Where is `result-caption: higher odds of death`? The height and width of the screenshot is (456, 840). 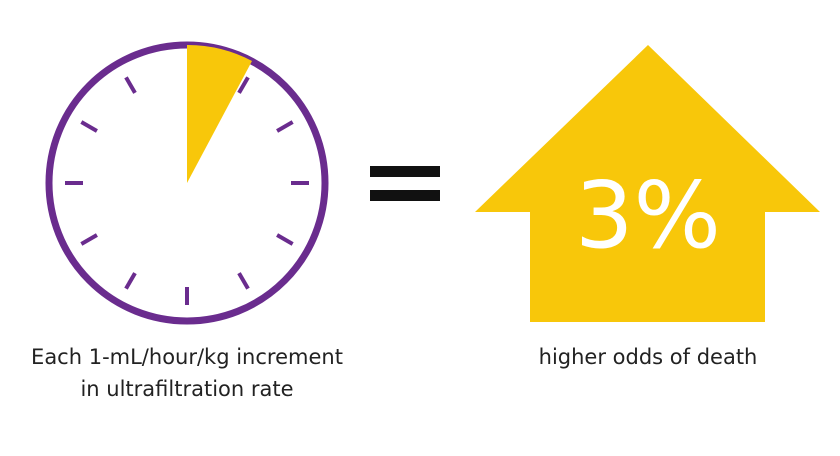 result-caption: higher odds of death is located at coordinates (648, 357).